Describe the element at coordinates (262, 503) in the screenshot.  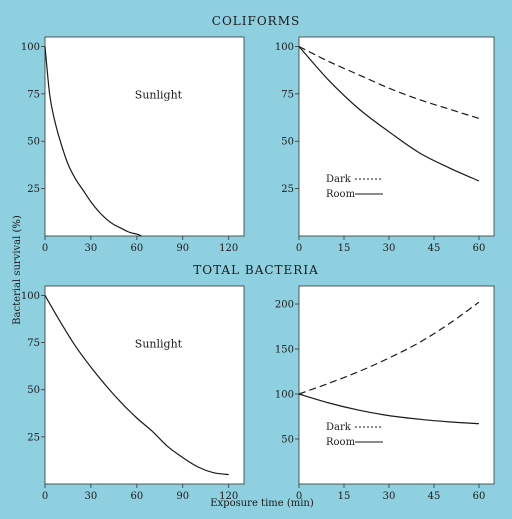
I see `x-axis-label: Exposure time (min)` at that location.